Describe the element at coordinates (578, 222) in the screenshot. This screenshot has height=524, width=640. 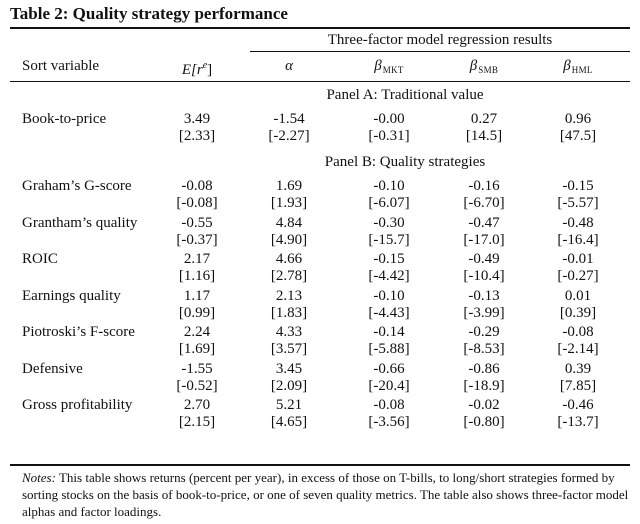
I see `table-cell-value: -0.48` at that location.